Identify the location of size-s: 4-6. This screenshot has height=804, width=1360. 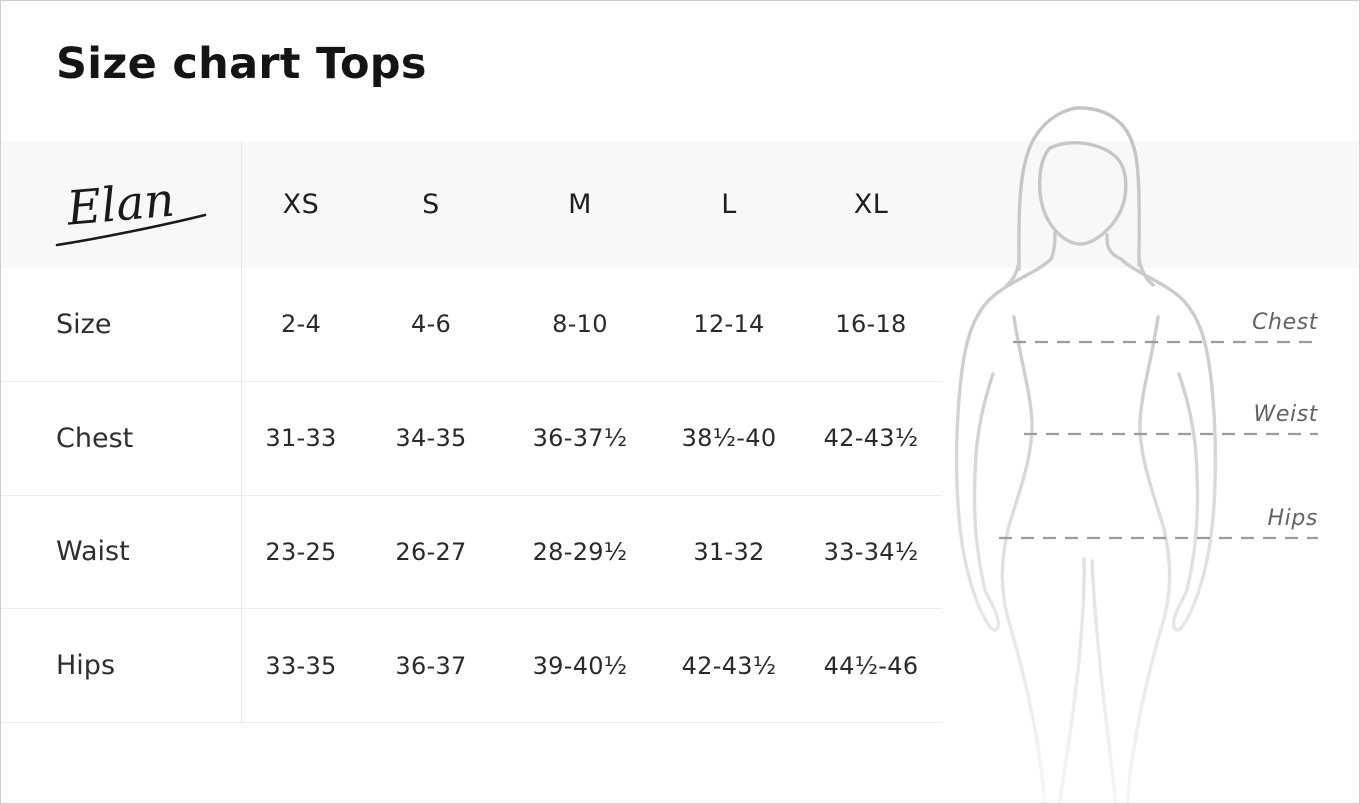
(431, 325).